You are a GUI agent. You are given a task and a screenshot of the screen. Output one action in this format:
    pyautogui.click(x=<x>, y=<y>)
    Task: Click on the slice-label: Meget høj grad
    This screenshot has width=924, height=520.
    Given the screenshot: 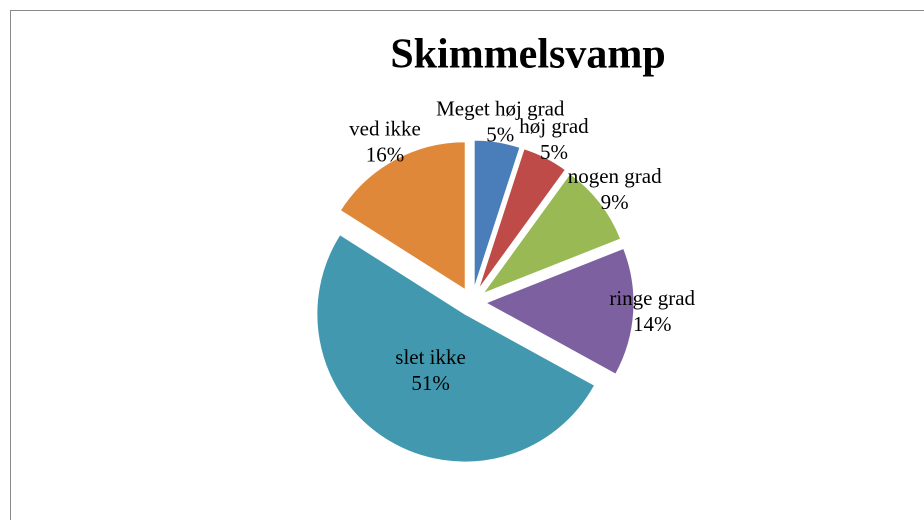 What is the action you would take?
    pyautogui.click(x=500, y=108)
    